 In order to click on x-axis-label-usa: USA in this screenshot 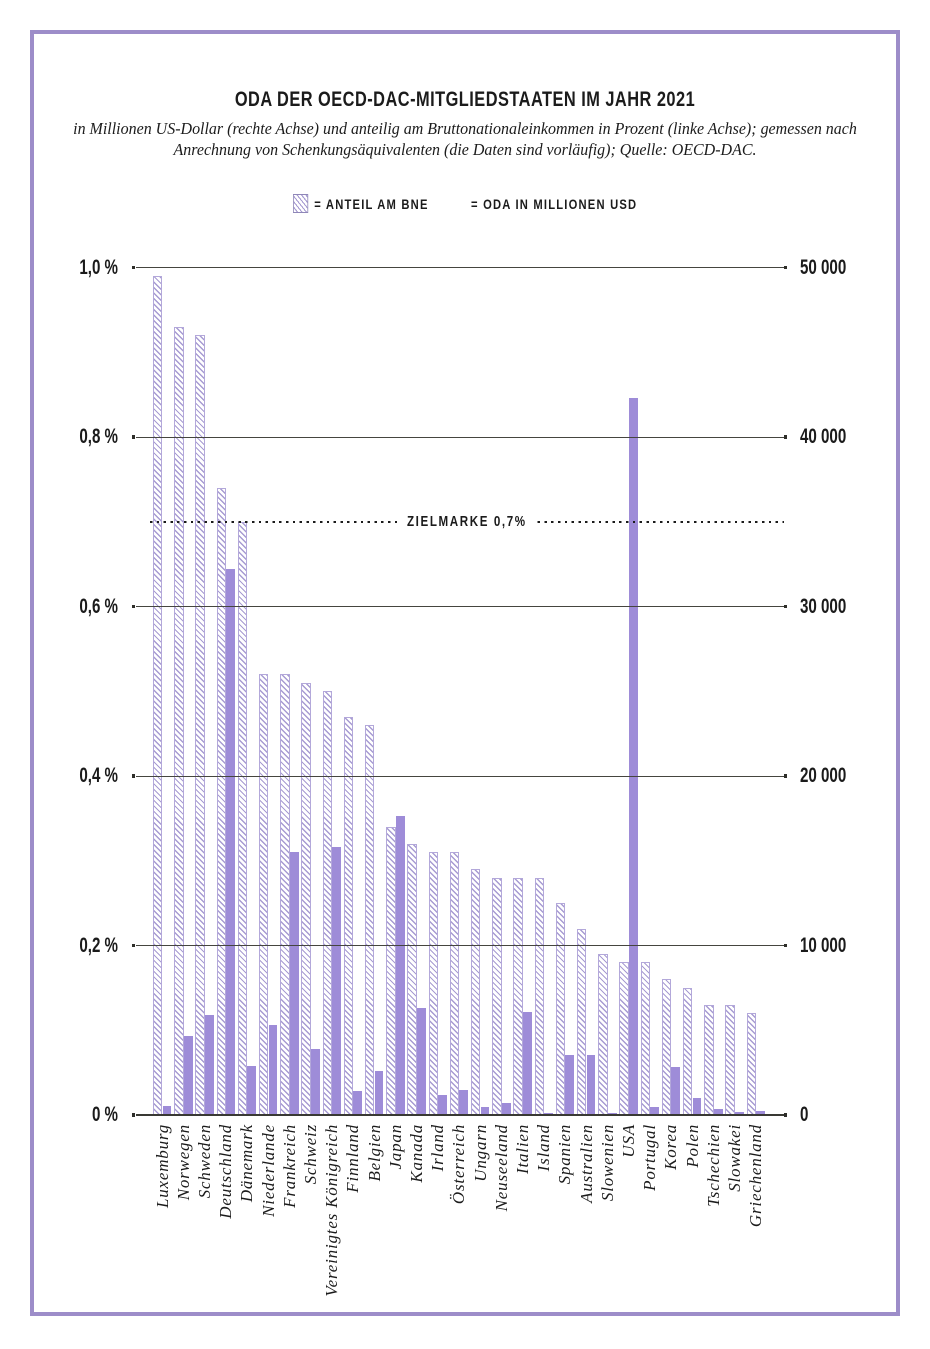, I will do `click(628, 1141)`.